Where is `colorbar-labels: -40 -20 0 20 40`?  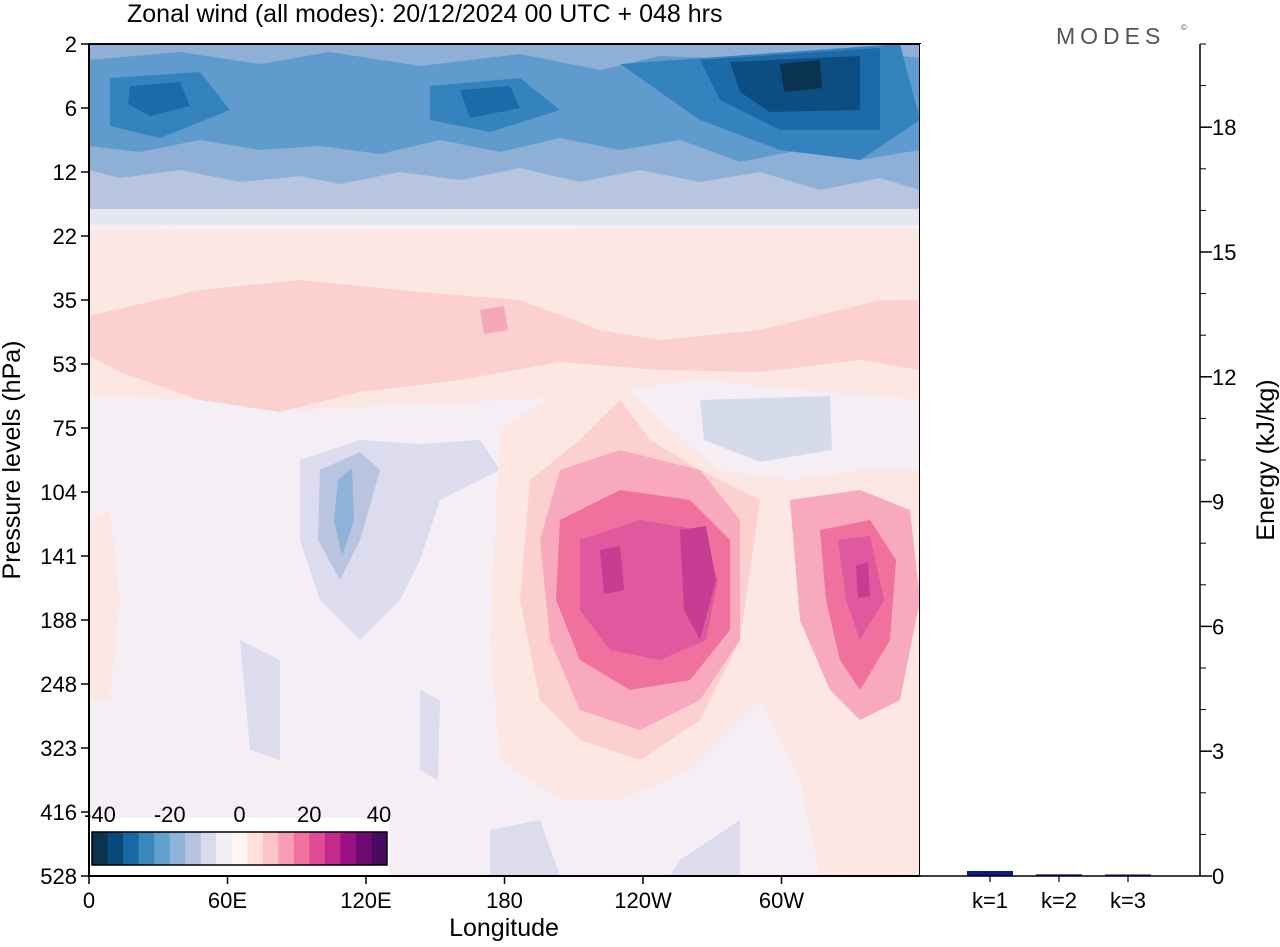 colorbar-labels: -40 -20 0 20 40 is located at coordinates (237, 814).